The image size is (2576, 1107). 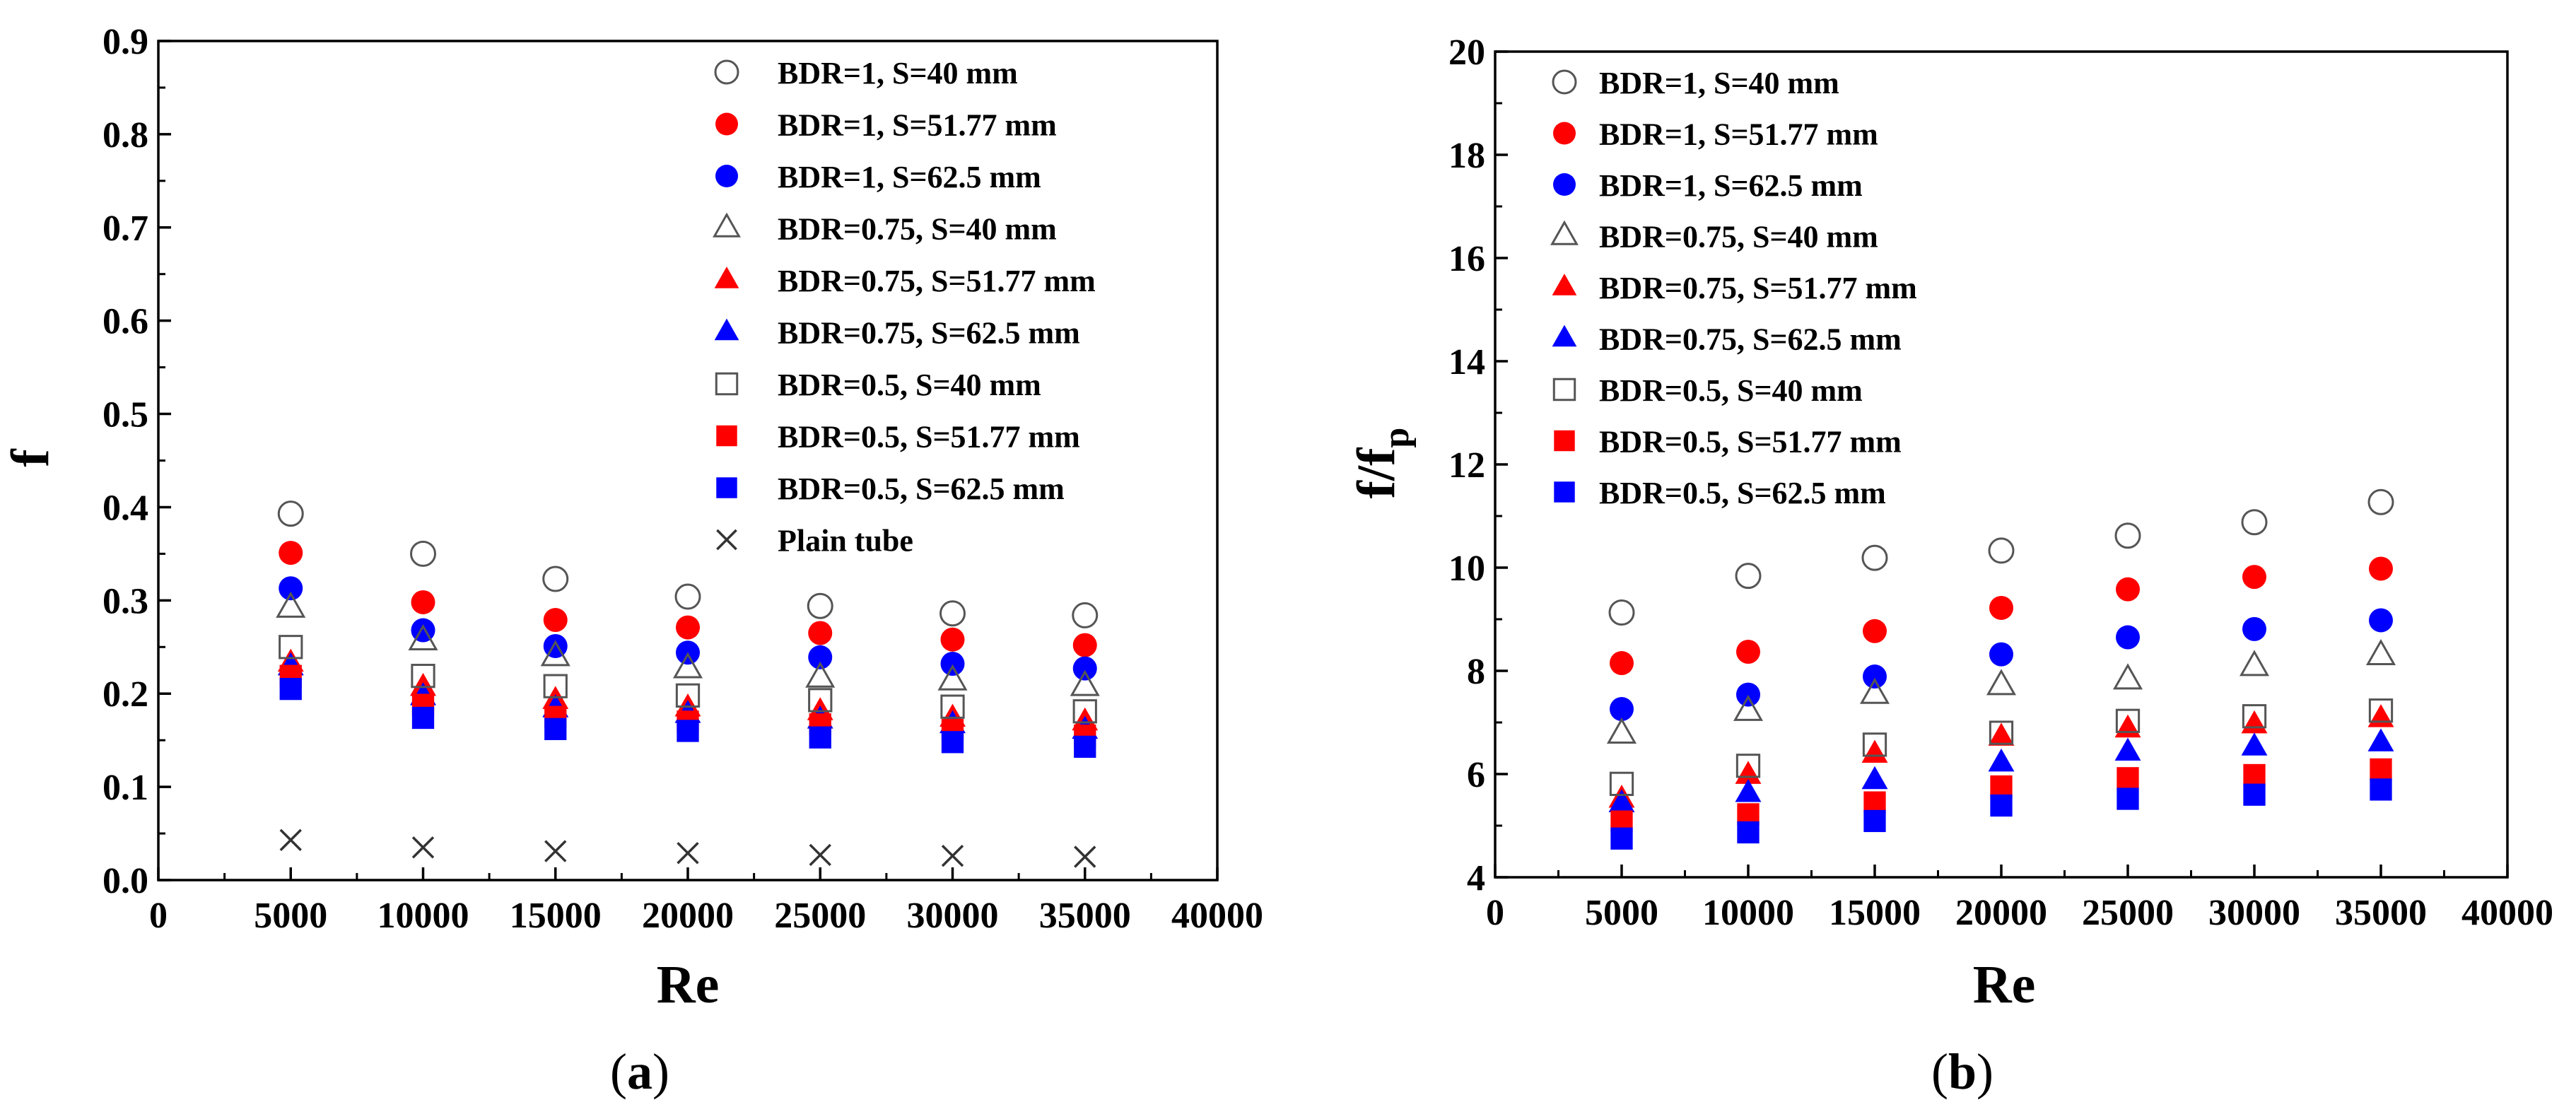 I want to click on legend-item: BDR=1, S=51.77 mm, so click(x=886, y=125).